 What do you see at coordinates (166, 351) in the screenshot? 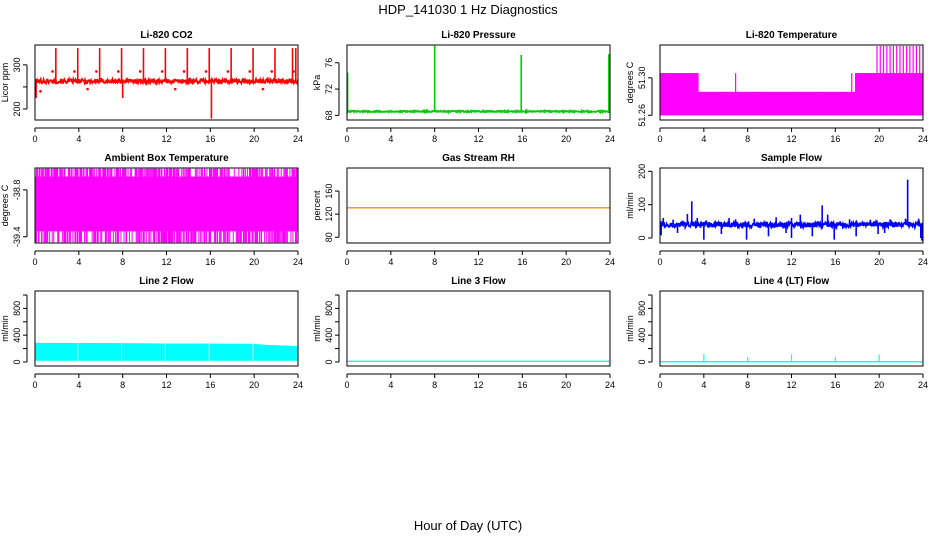
I see `panel-6-data` at bounding box center [166, 351].